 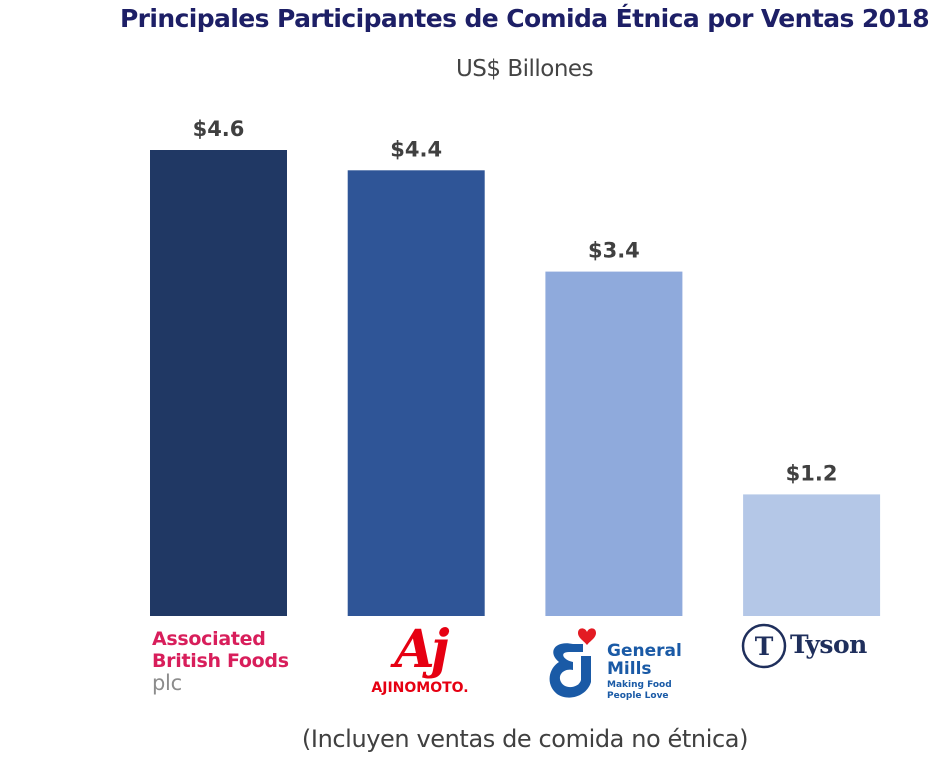 I want to click on general-mills-g-icon: G, so click(x=572, y=663).